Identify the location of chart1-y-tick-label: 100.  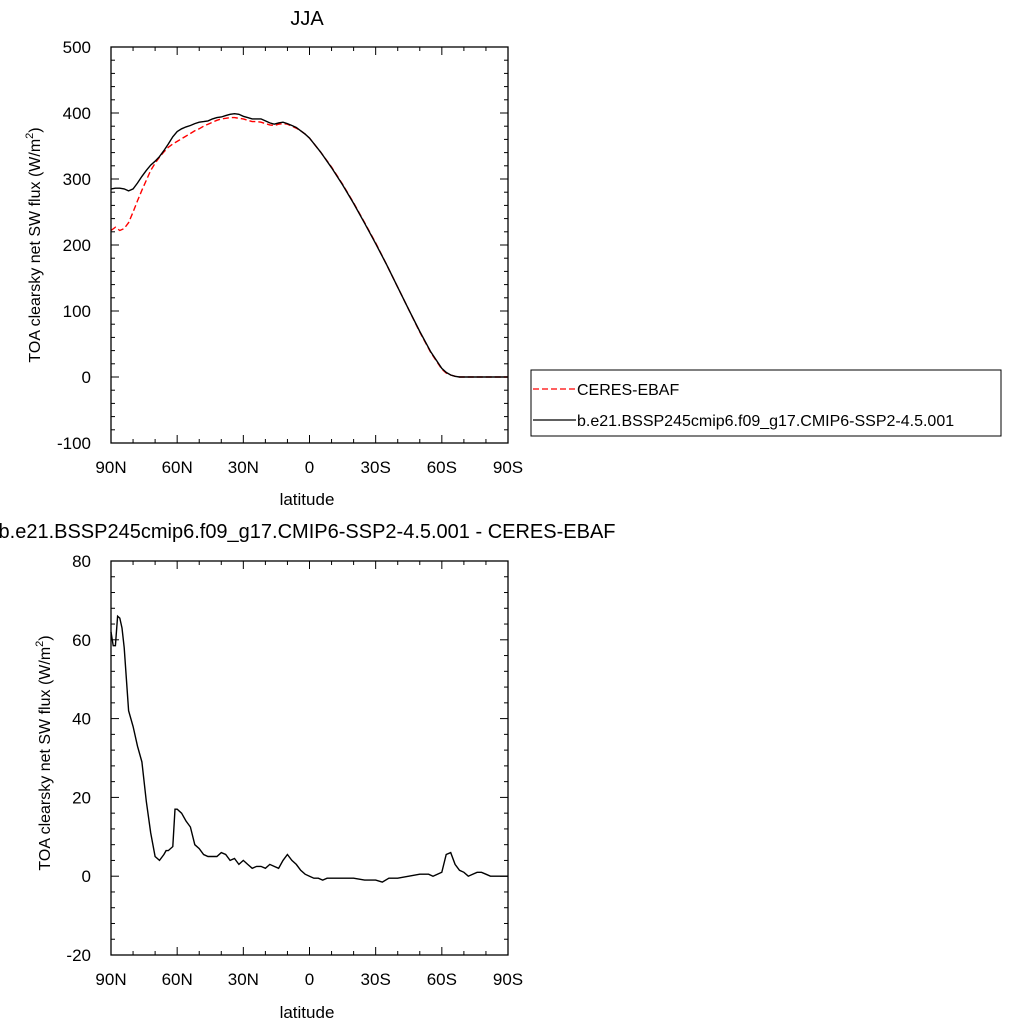
(77, 311).